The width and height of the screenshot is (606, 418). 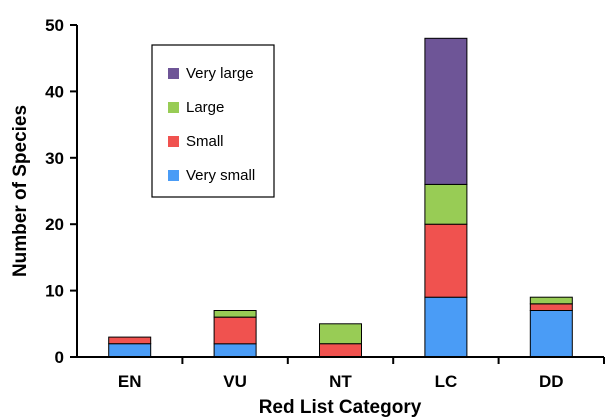 What do you see at coordinates (235, 381) in the screenshot?
I see `x-tick-label-vu: VU` at bounding box center [235, 381].